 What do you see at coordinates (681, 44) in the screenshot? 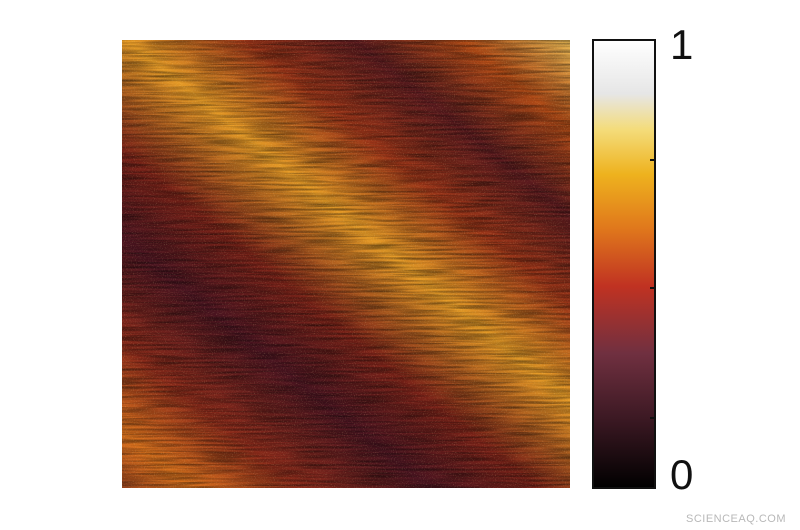
I see `colorbar-max-label: 1` at bounding box center [681, 44].